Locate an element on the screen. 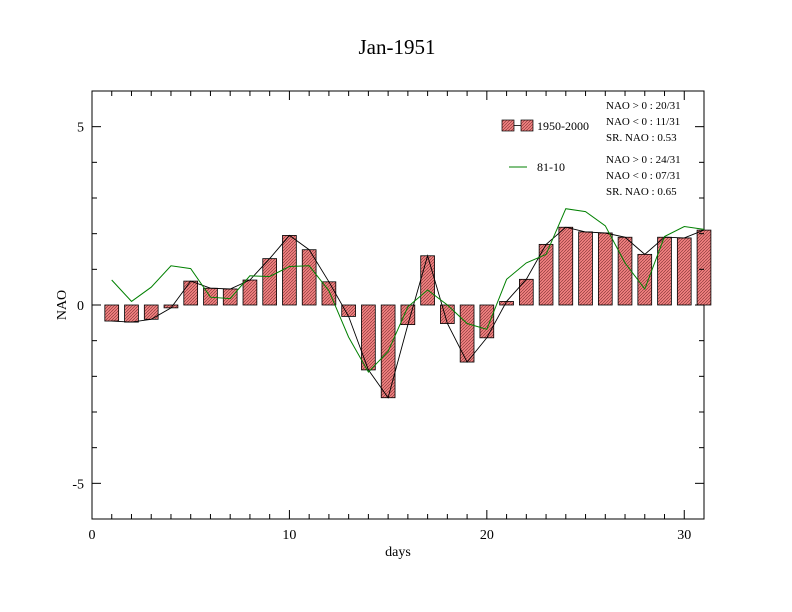  stat-line: NAO > 0 : 20/31 is located at coordinates (643, 106).